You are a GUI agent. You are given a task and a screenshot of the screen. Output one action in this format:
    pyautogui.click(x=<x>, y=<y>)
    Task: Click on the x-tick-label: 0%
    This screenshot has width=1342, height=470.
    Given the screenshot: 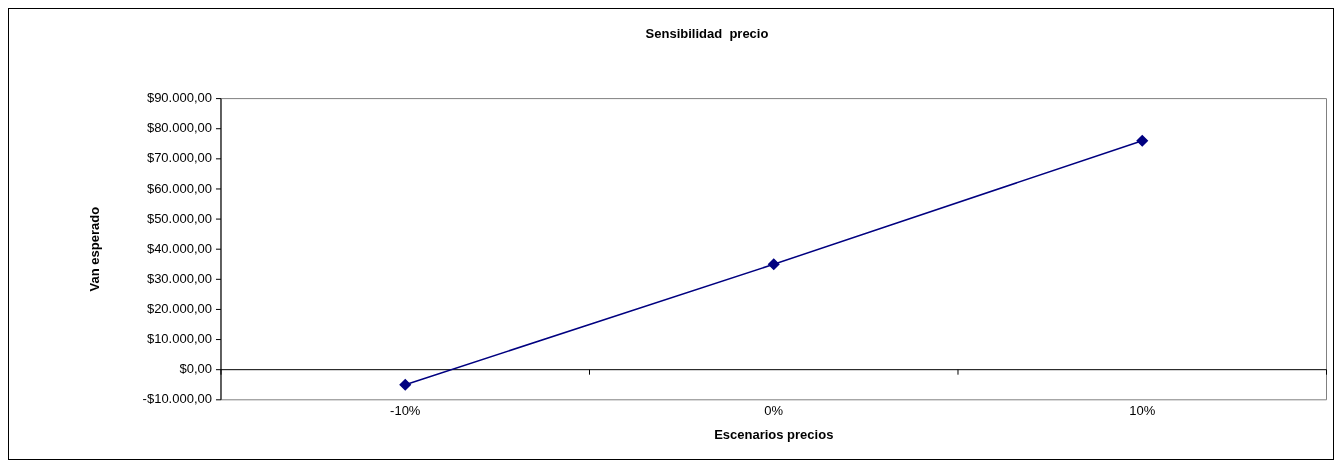 What is the action you would take?
    pyautogui.click(x=774, y=411)
    